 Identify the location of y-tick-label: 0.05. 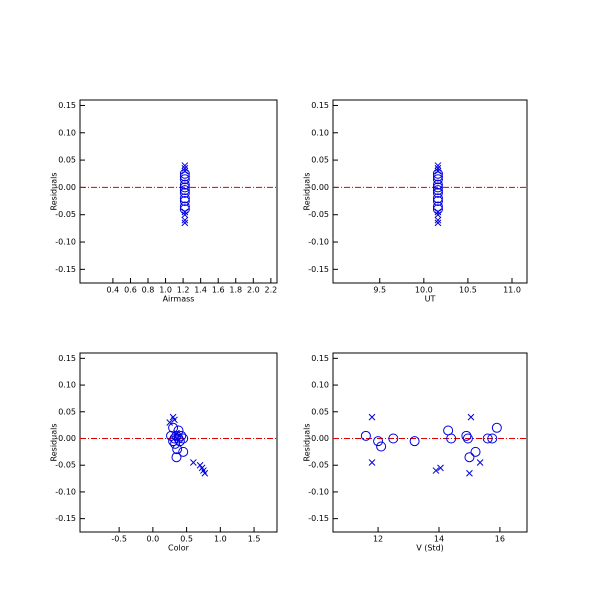
(320, 160).